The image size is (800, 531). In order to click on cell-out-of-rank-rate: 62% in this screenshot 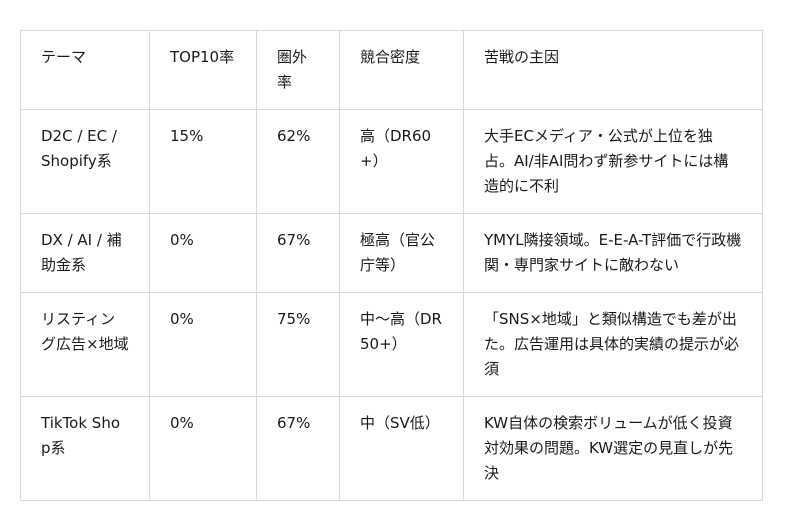, I will do `click(298, 161)`.